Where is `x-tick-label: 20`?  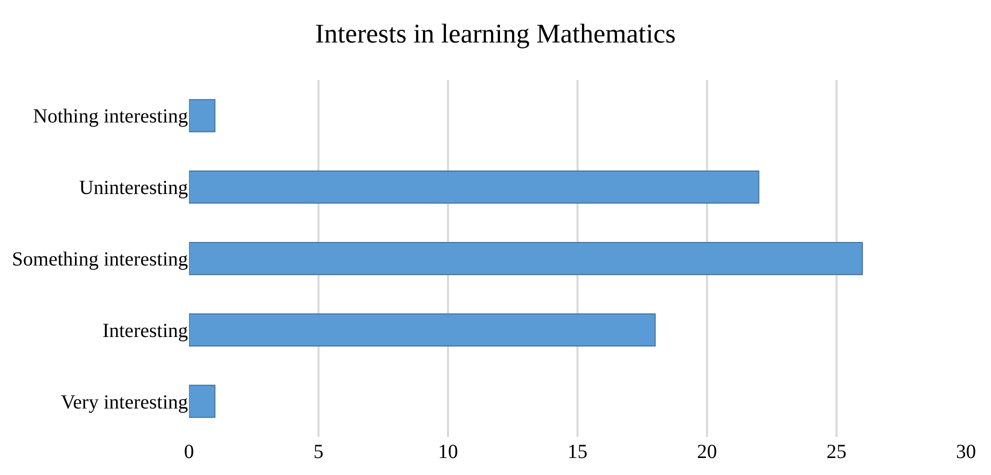
x-tick-label: 20 is located at coordinates (707, 452).